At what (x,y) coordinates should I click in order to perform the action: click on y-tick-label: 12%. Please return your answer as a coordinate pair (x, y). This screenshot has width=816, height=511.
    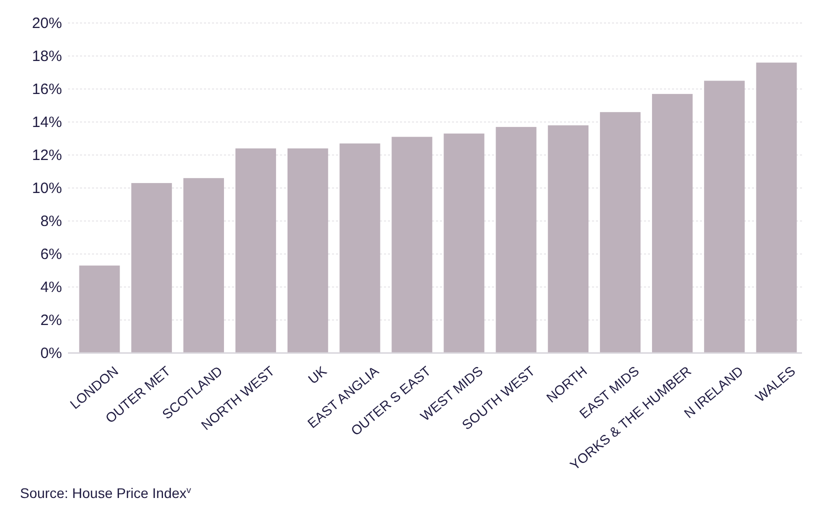
    Looking at the image, I should click on (47, 155).